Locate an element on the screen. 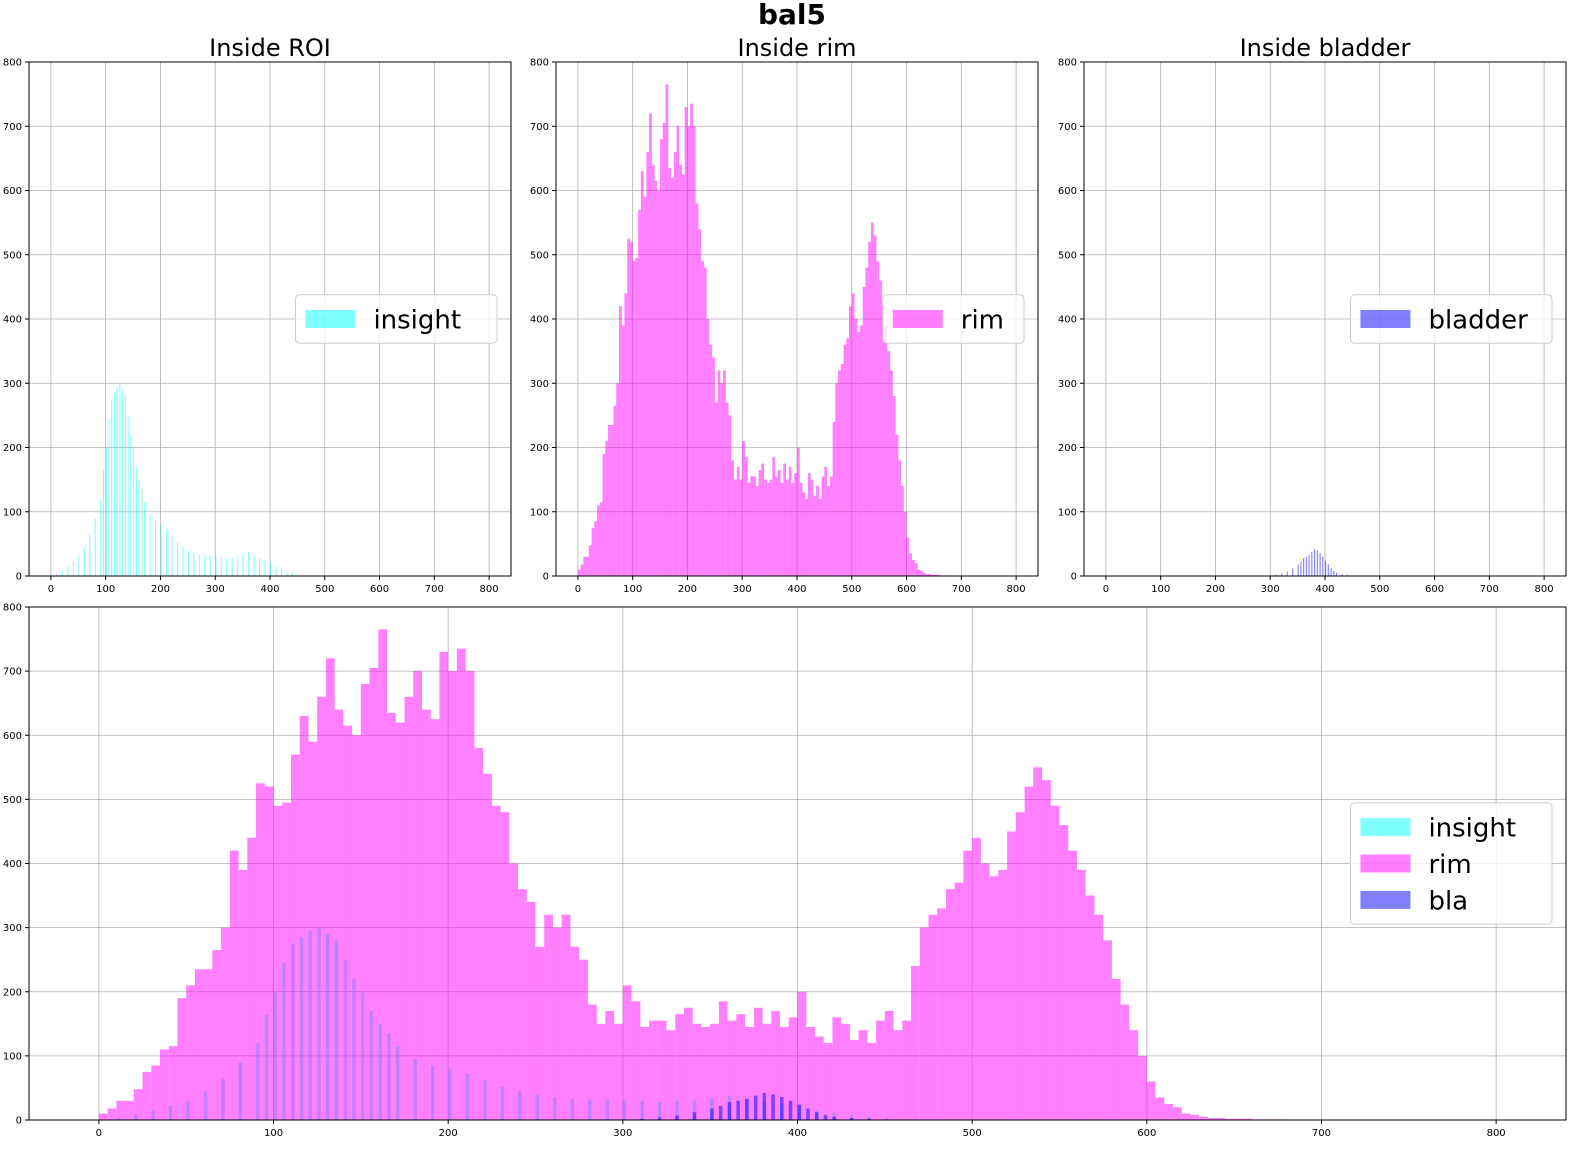  x-tick-label: 600 is located at coordinates (906, 589).